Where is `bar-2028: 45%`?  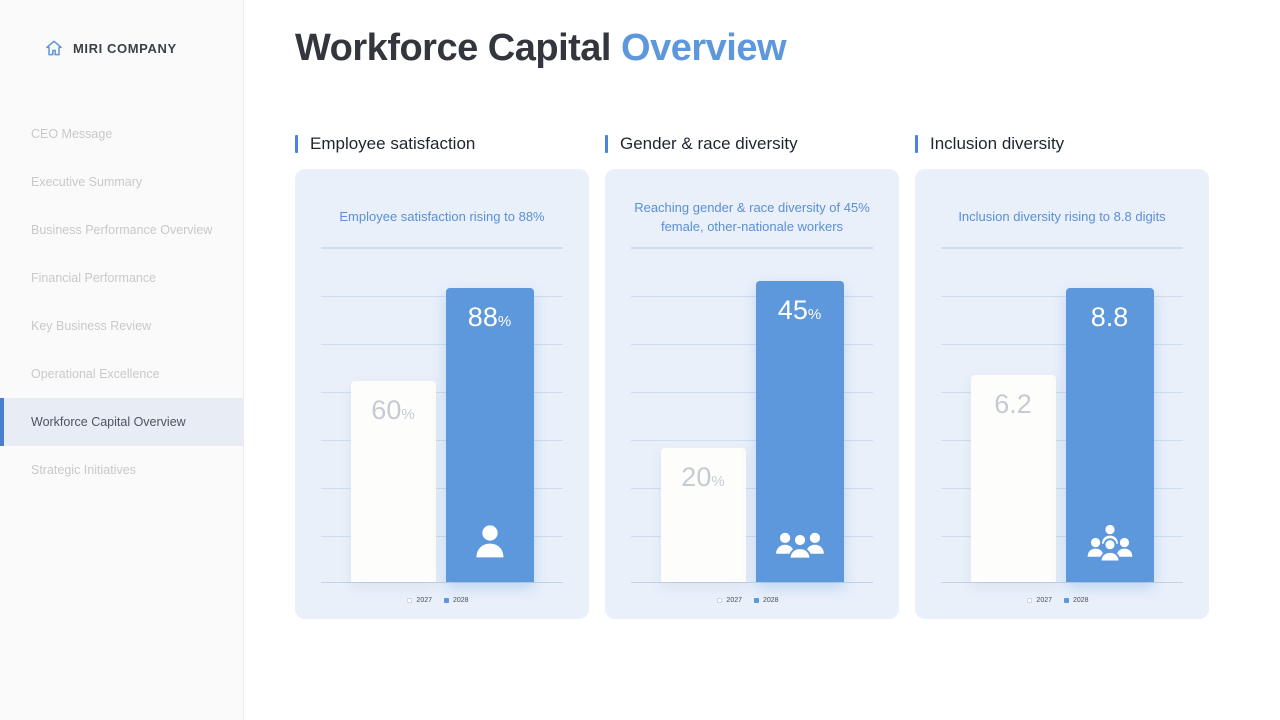
bar-2028: 45% is located at coordinates (799, 431).